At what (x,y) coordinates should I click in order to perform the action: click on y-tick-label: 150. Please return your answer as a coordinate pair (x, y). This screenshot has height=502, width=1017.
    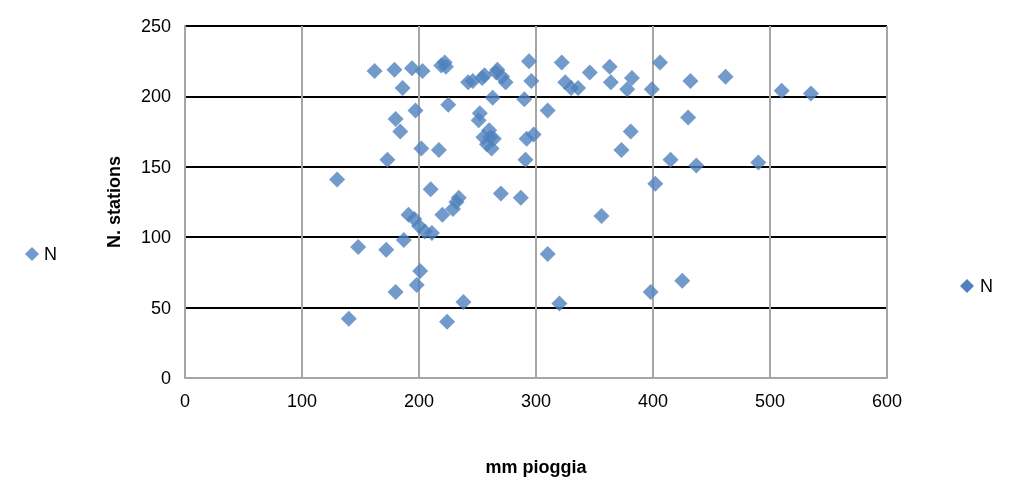
    Looking at the image, I should click on (155, 166).